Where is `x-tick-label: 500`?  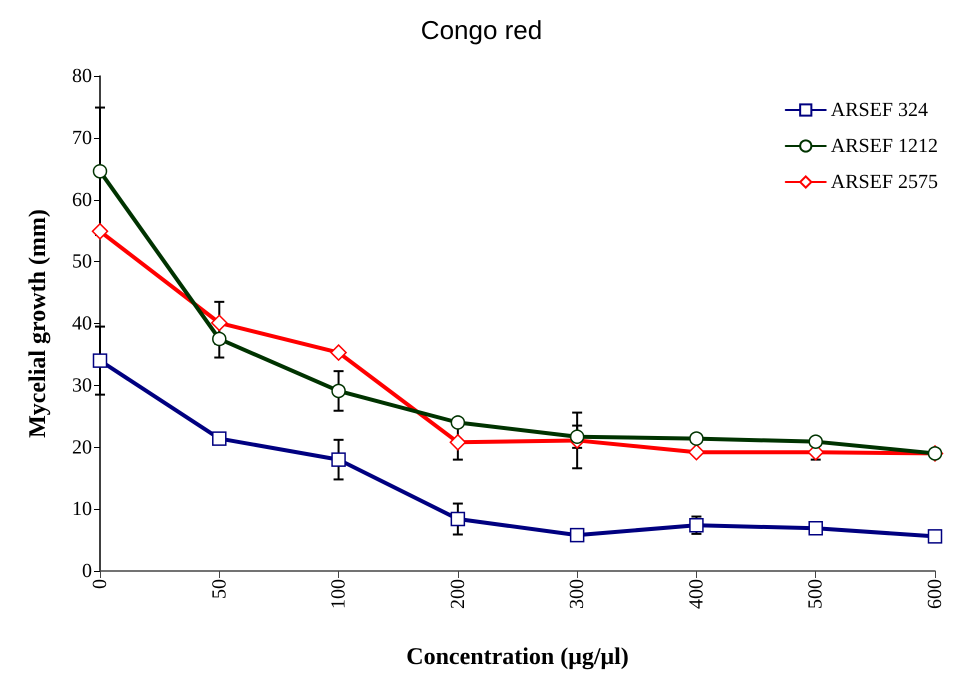 x-tick-label: 500 is located at coordinates (815, 594).